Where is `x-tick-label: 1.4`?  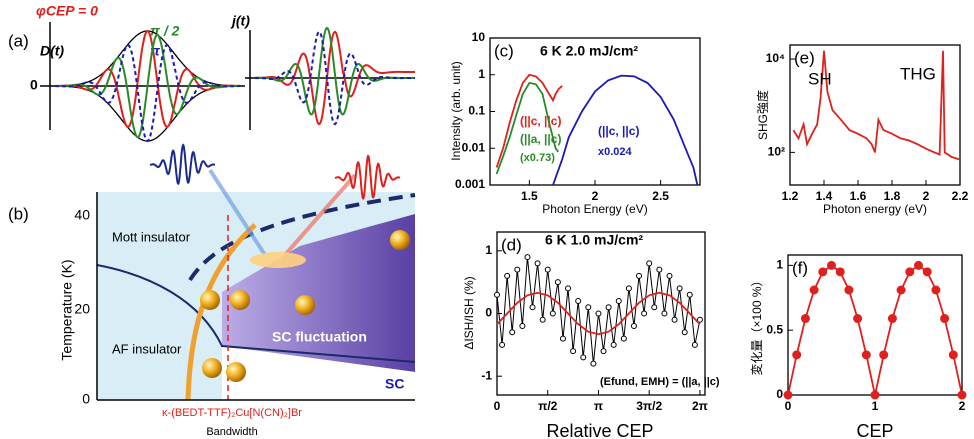 x-tick-label: 1.4 is located at coordinates (824, 196).